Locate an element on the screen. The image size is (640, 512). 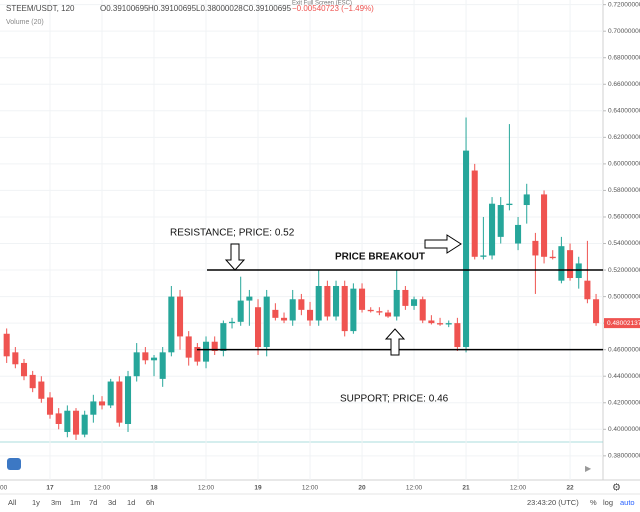
range-button: All is located at coordinates (12, 502).